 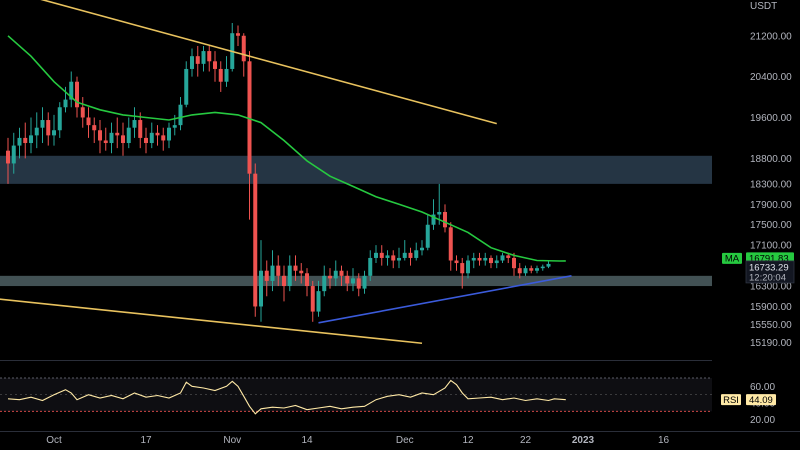 I want to click on rsi-tick-label: 20.00, so click(x=762, y=420).